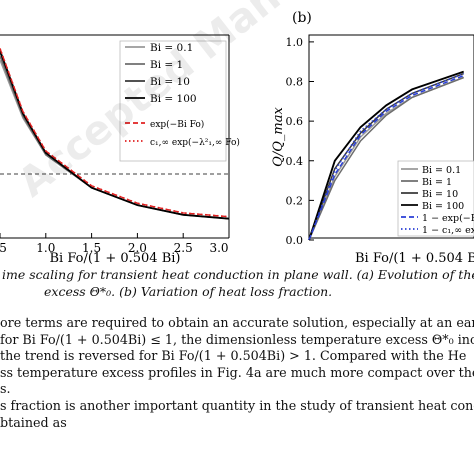 This screenshot has width=474, height=474. Describe the element at coordinates (171, 48) in the screenshot. I see `panel-a-legend-label: Bi = 0.1` at that location.